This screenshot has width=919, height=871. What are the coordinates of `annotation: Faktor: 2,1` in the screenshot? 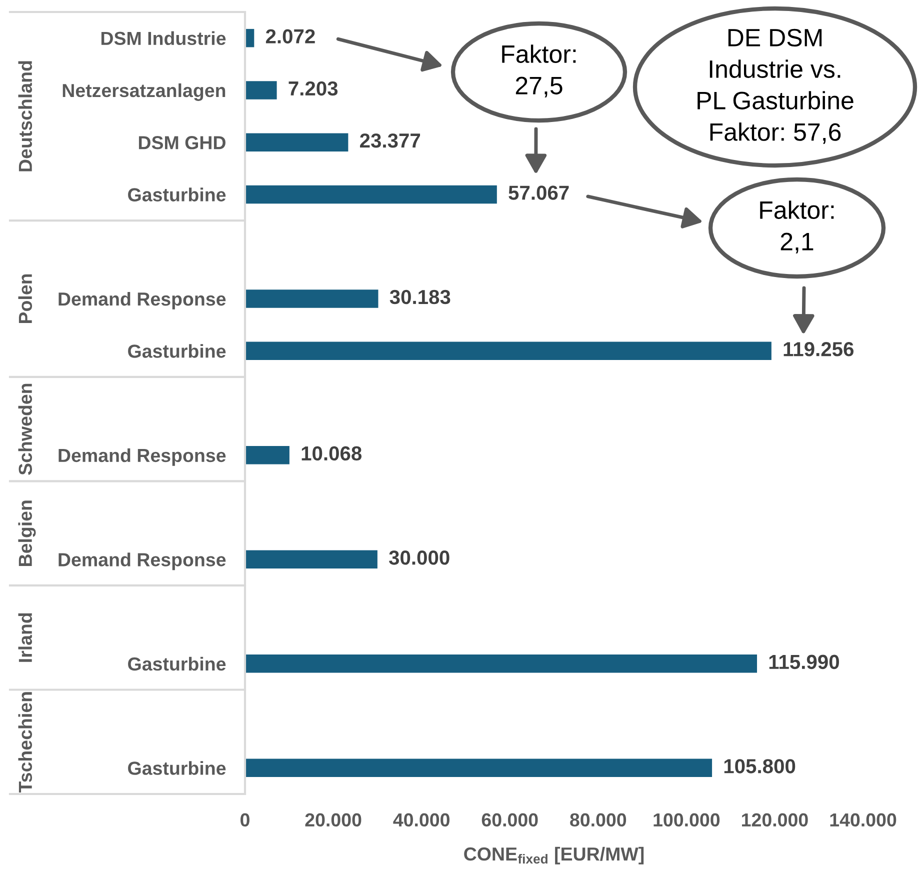 It's located at (797, 227).